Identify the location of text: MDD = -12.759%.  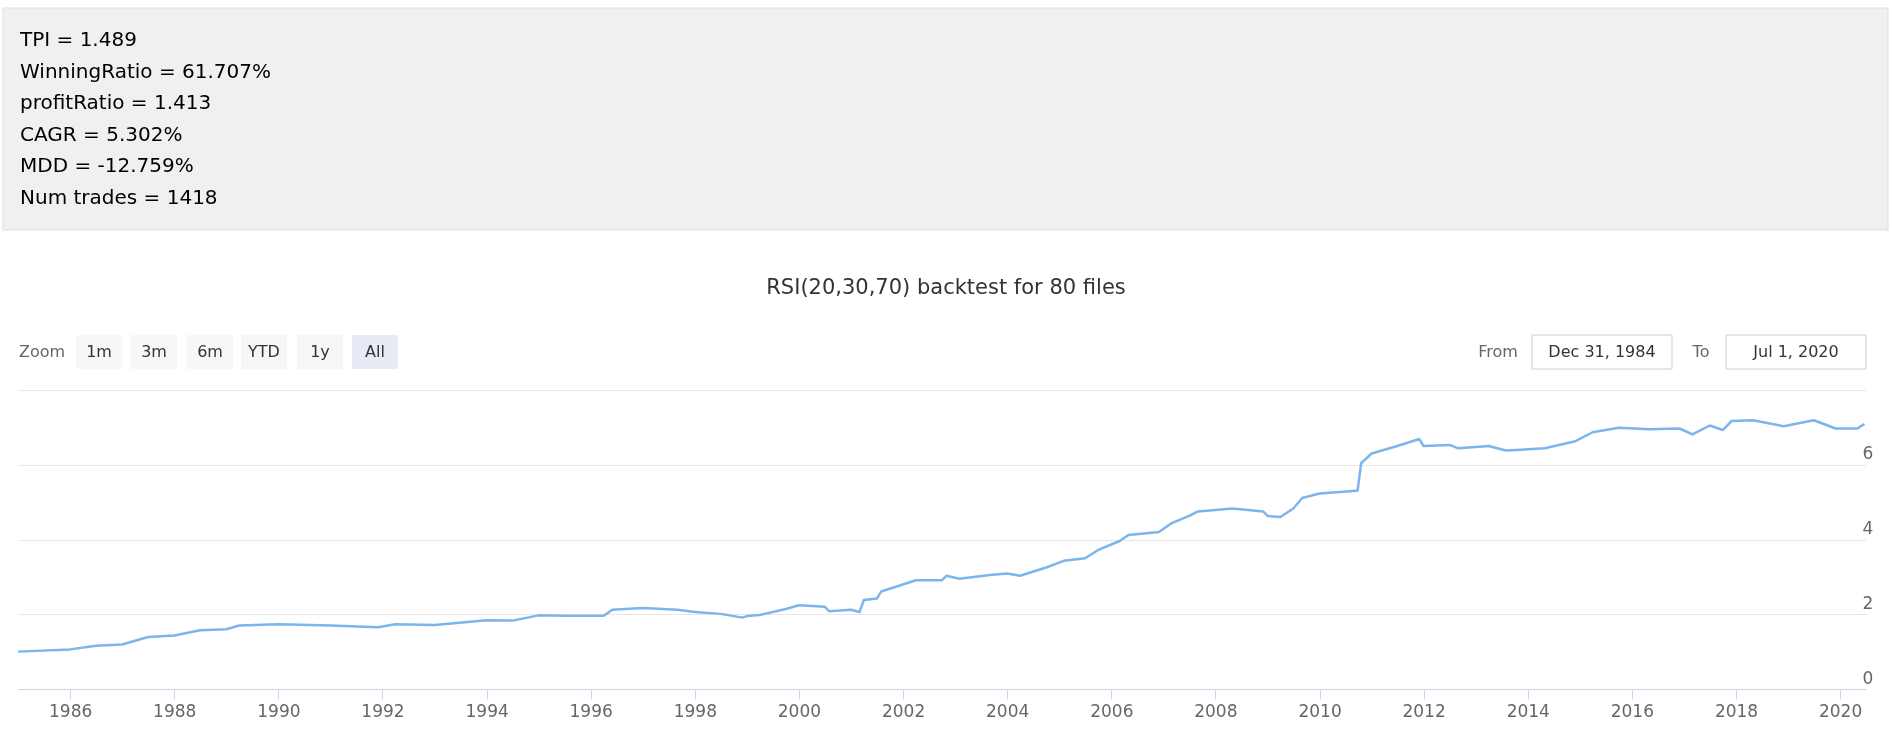
(107, 165).